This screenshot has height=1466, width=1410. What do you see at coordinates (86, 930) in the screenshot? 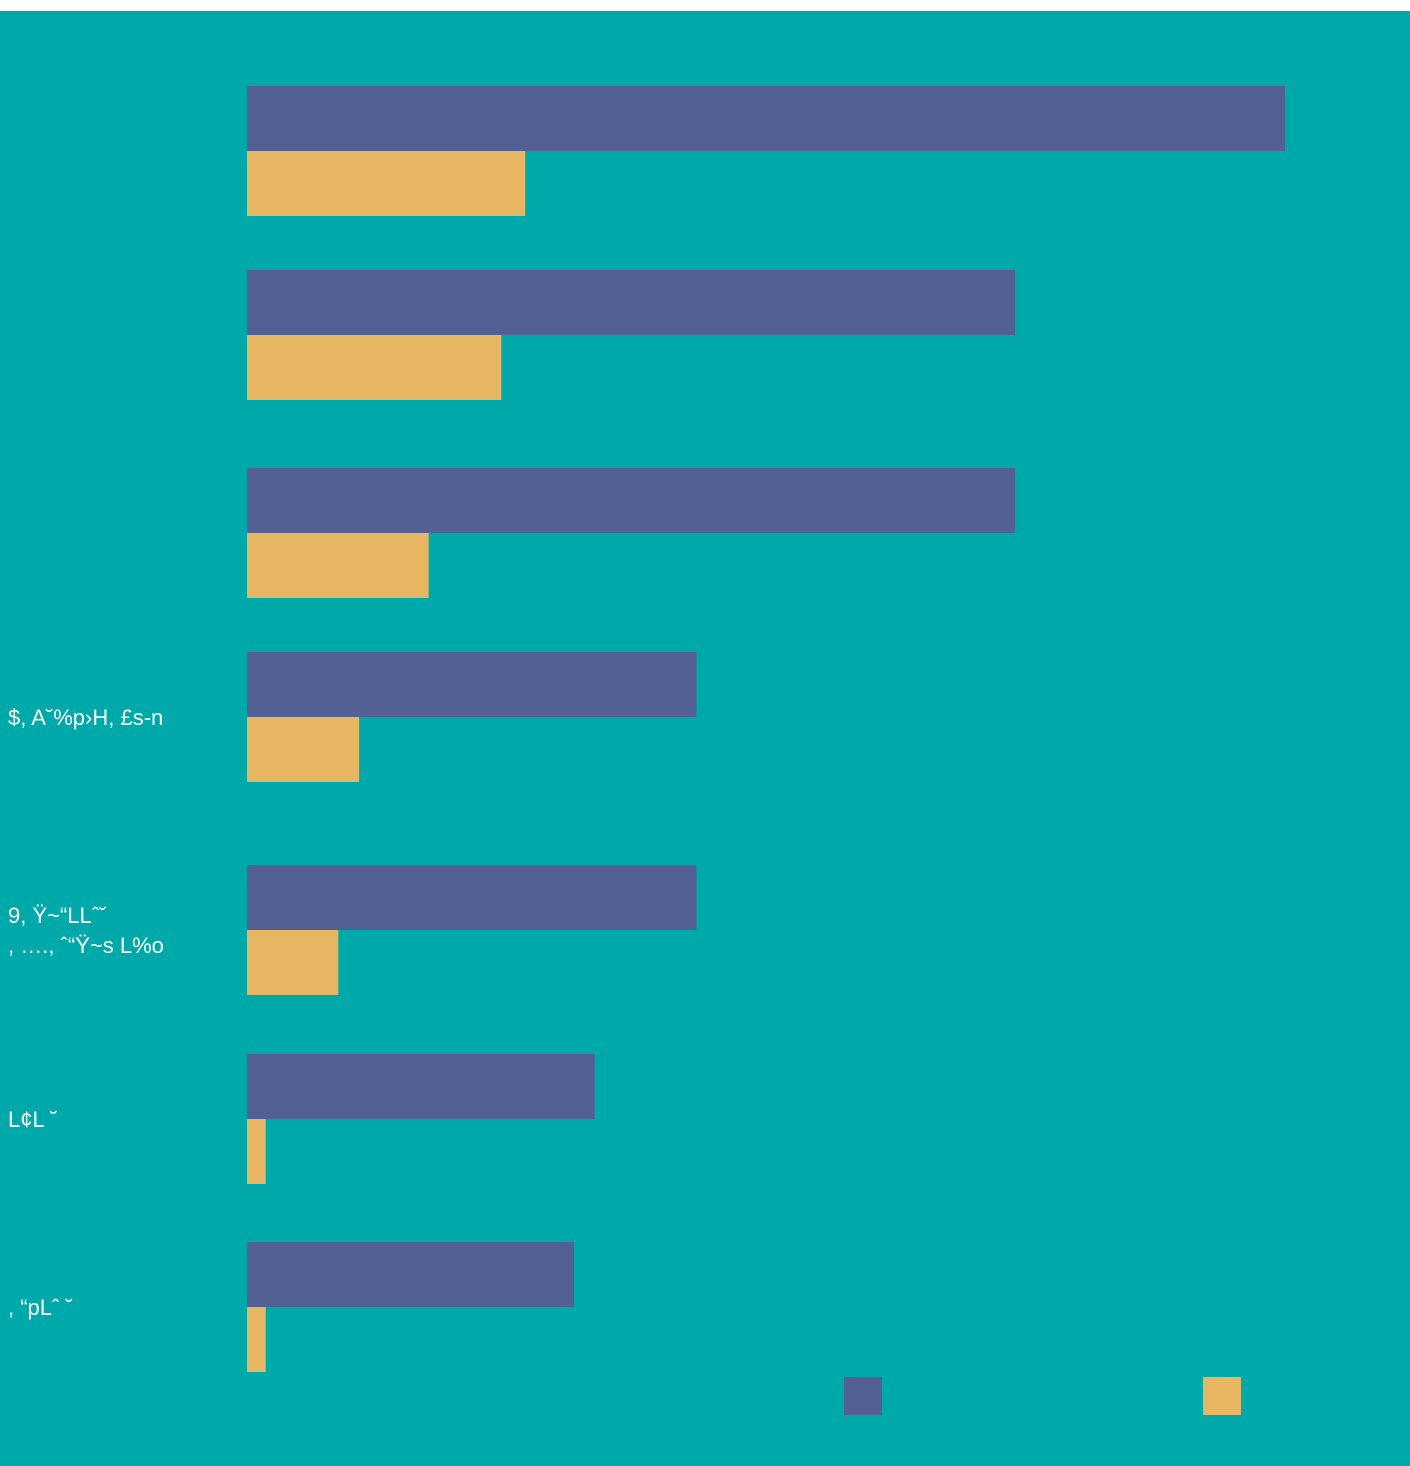
I see `category-label-5: 9, Ÿ~“LLˆ˘, …., ˆ“Ÿ~s L%o` at bounding box center [86, 930].